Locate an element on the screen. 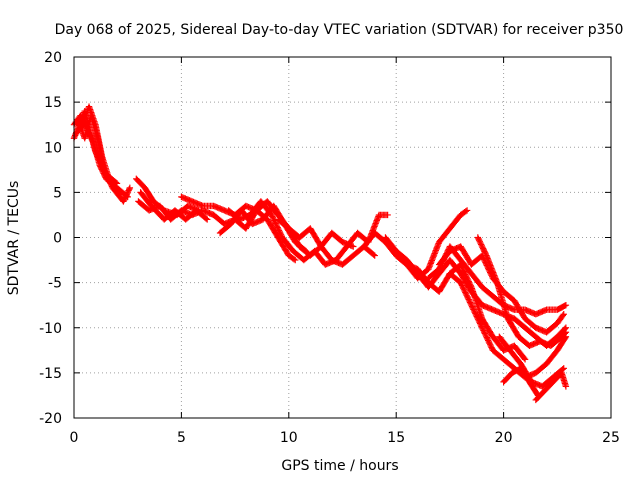  x-tick-label: 0 is located at coordinates (74, 438).